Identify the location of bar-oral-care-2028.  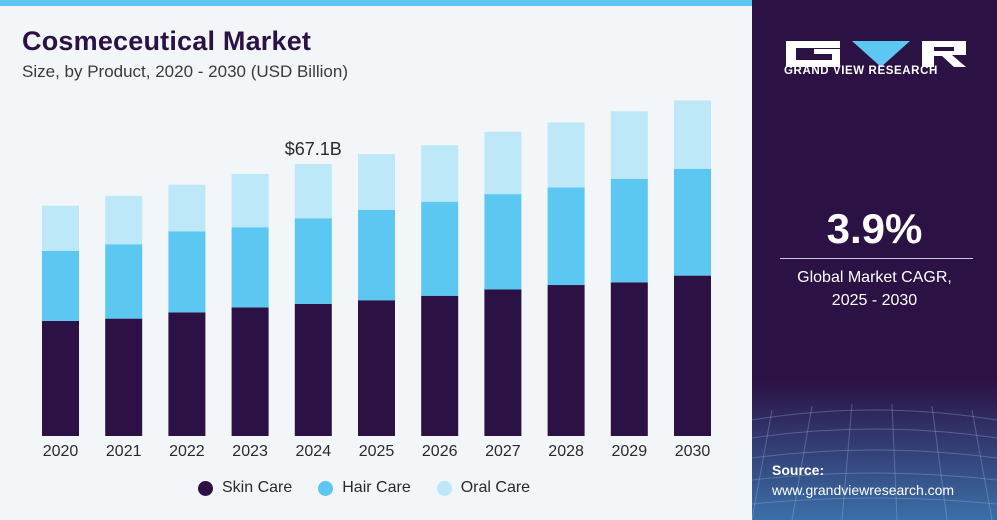
(566, 155).